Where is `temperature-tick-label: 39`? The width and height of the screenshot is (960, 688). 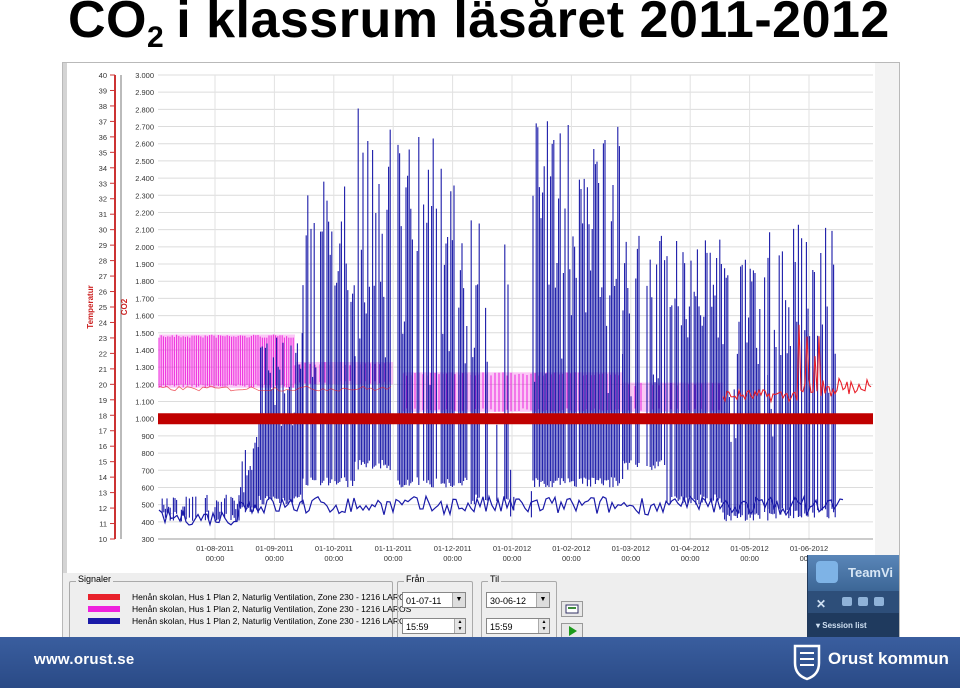
temperature-tick-label: 39 is located at coordinates (103, 90).